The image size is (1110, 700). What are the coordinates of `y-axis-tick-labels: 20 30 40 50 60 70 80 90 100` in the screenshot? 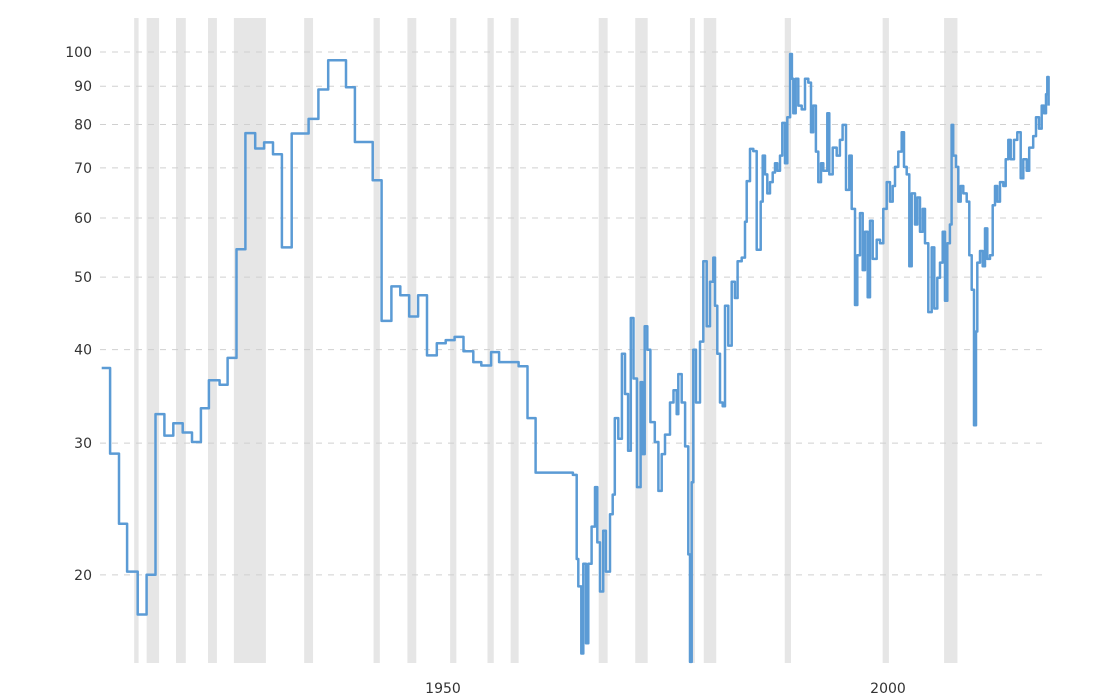 It's located at (78, 314).